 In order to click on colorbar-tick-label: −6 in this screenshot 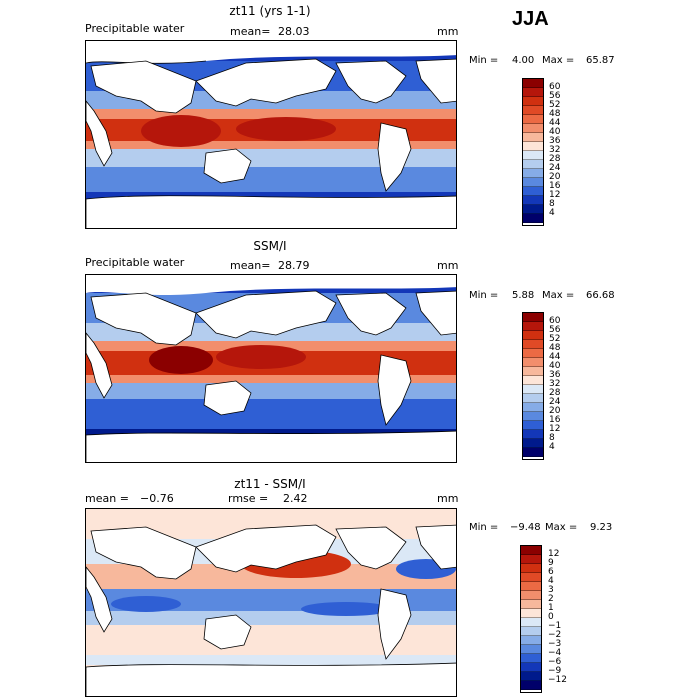, I will do `click(555, 662)`.